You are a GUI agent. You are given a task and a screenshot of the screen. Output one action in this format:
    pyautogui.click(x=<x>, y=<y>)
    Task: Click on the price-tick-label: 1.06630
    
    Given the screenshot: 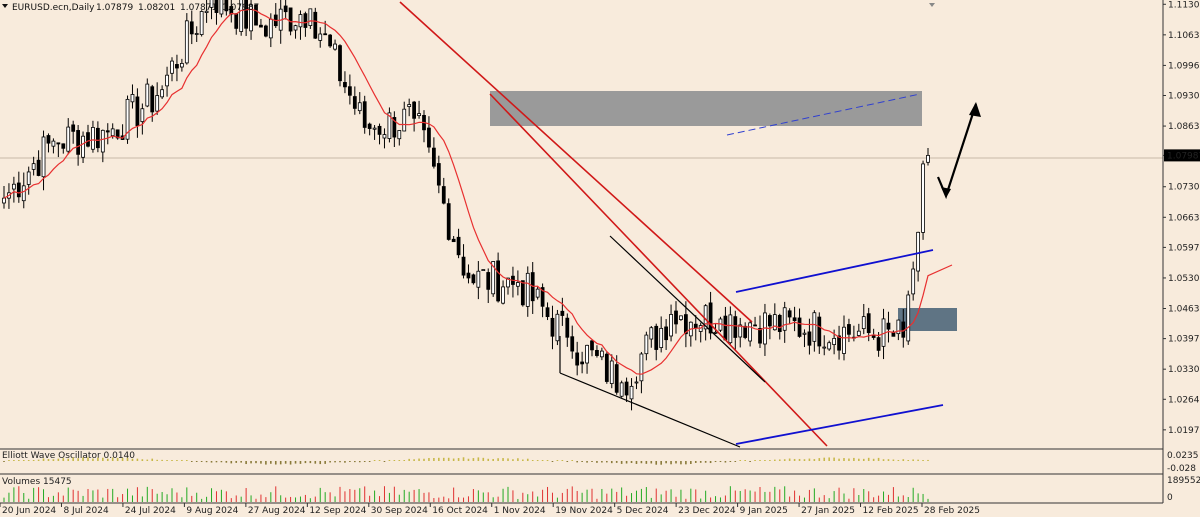 What is the action you would take?
    pyautogui.click(x=1184, y=218)
    